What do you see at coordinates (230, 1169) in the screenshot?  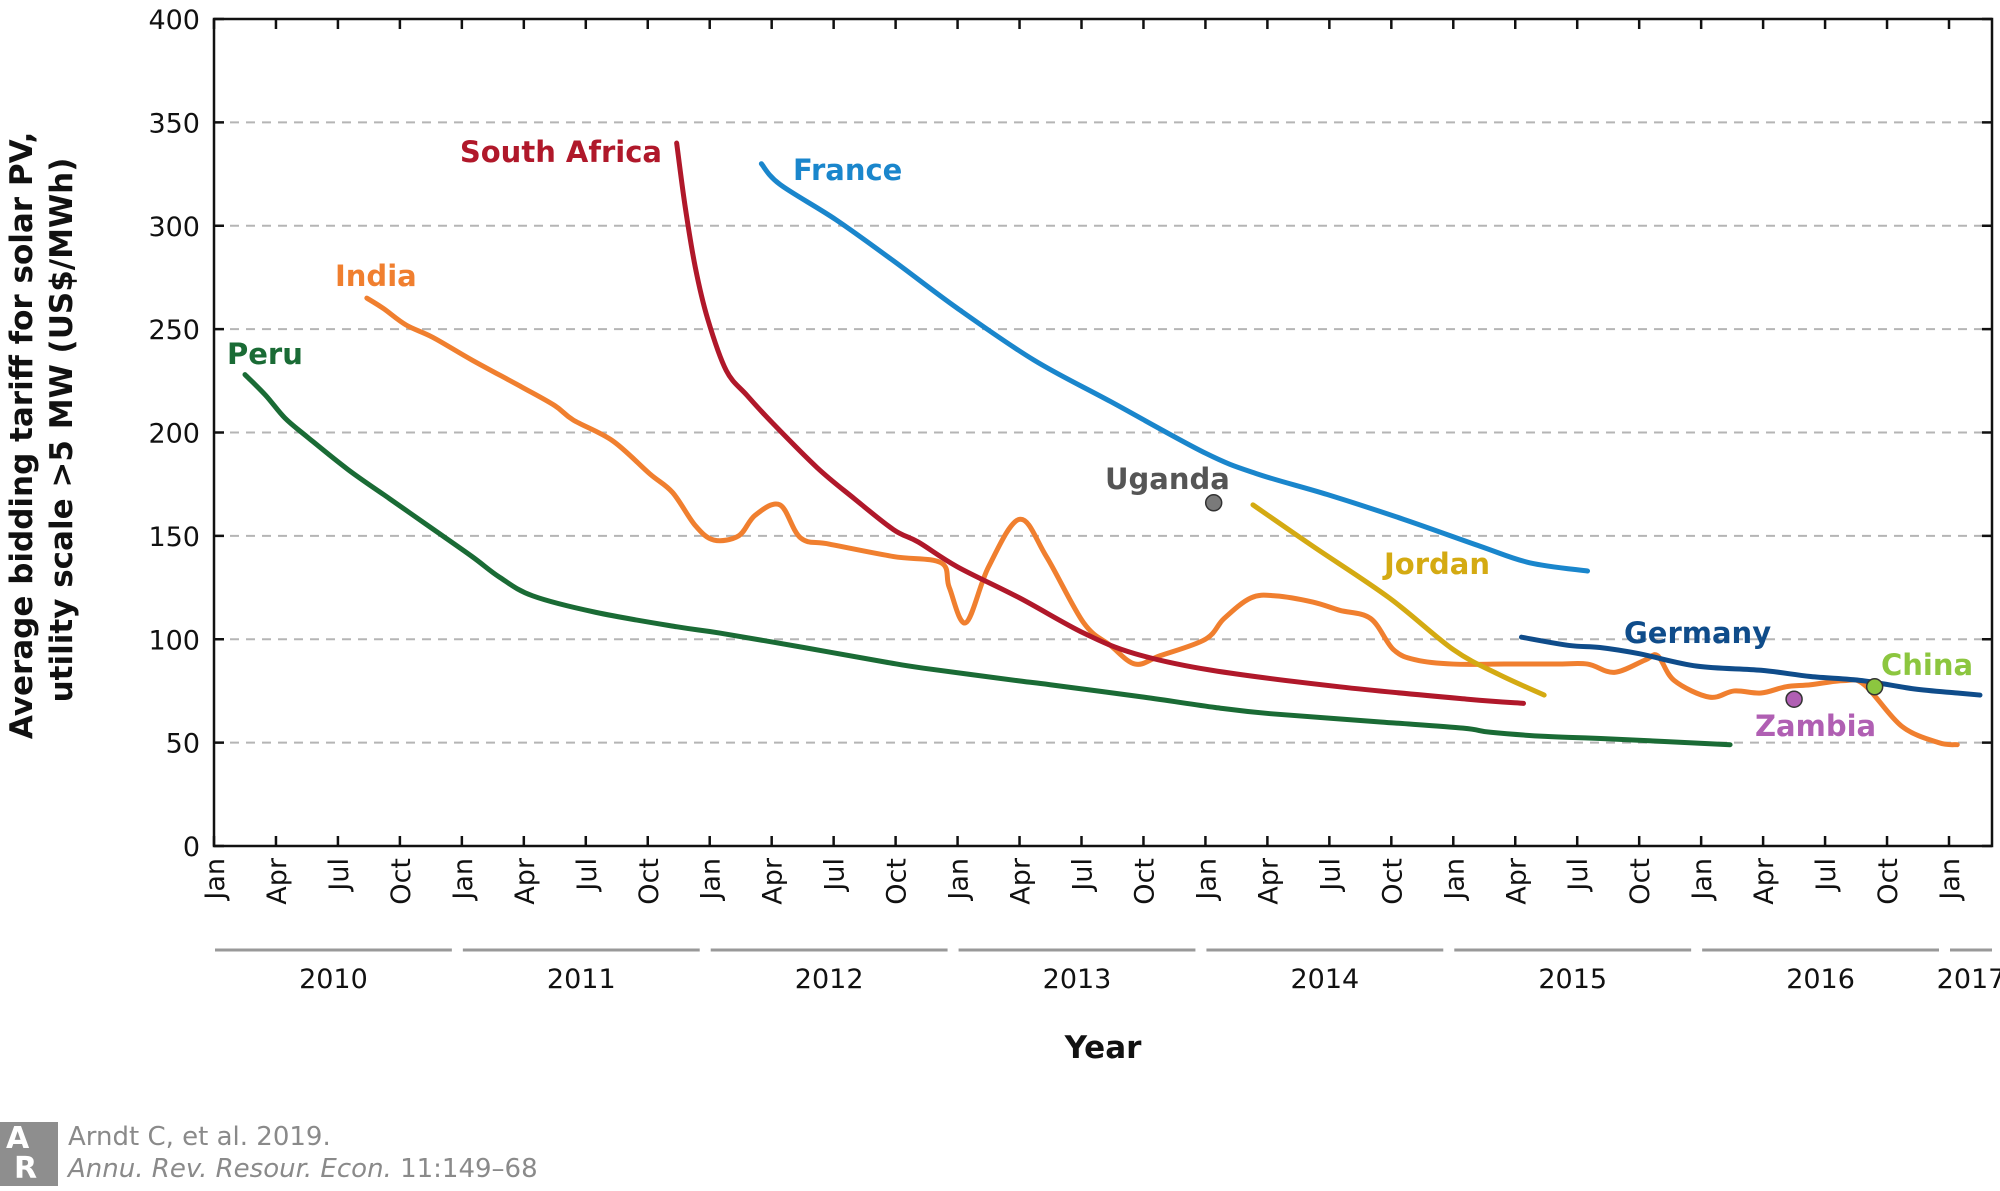 I see `journal-name: Annu. Rev. Resour. Econ.` at bounding box center [230, 1169].